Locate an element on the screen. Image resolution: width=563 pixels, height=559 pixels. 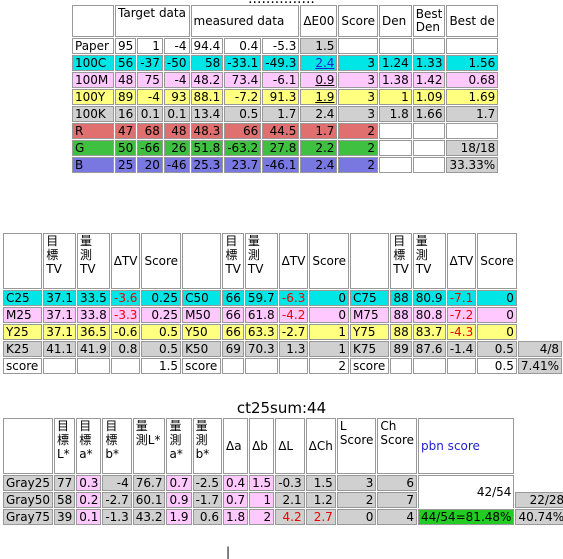
row-name: R is located at coordinates (93, 131).